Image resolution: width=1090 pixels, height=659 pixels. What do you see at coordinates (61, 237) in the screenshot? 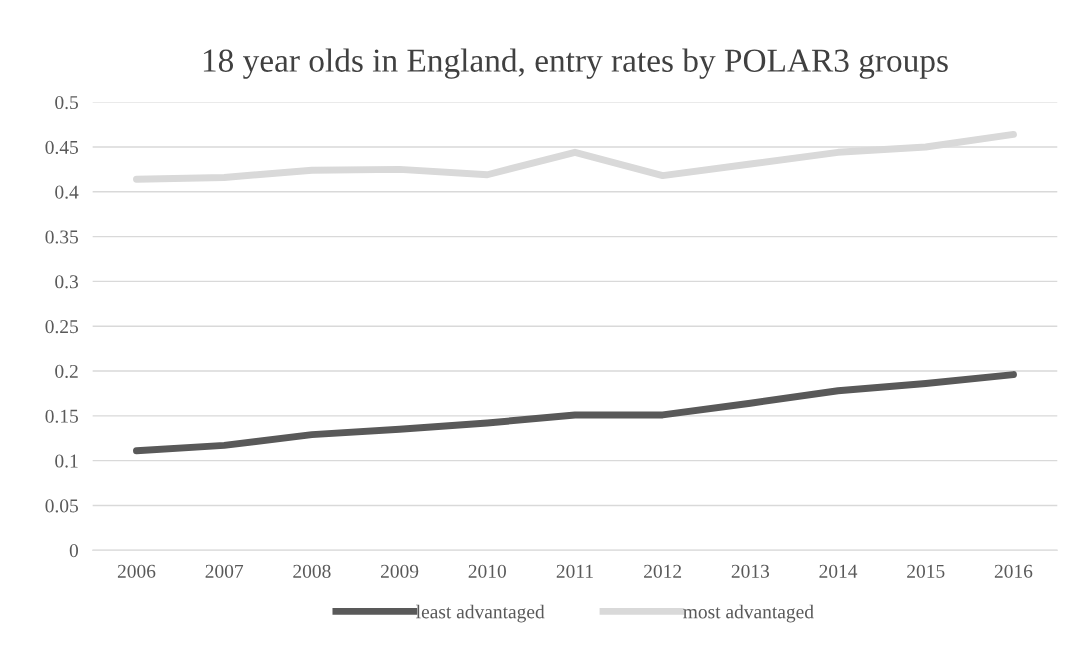
I see `y-tick-label: 0.35` at bounding box center [61, 237].